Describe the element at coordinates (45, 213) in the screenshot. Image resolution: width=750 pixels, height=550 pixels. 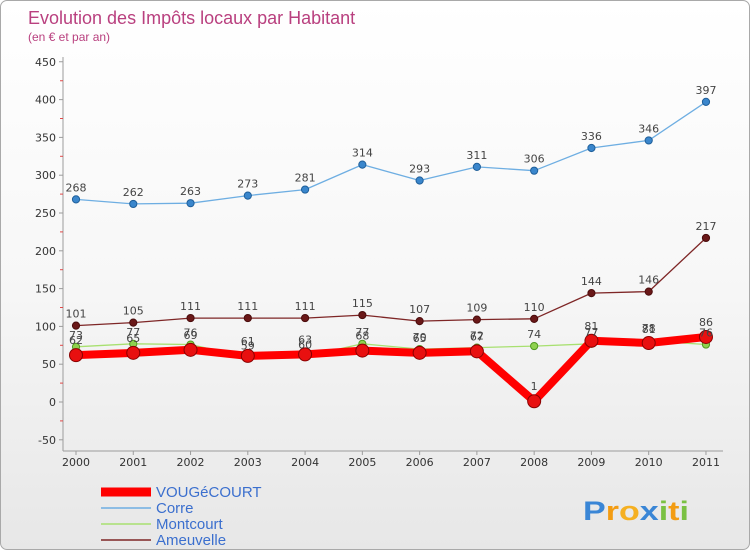
I see `y-tick-label: 250` at that location.